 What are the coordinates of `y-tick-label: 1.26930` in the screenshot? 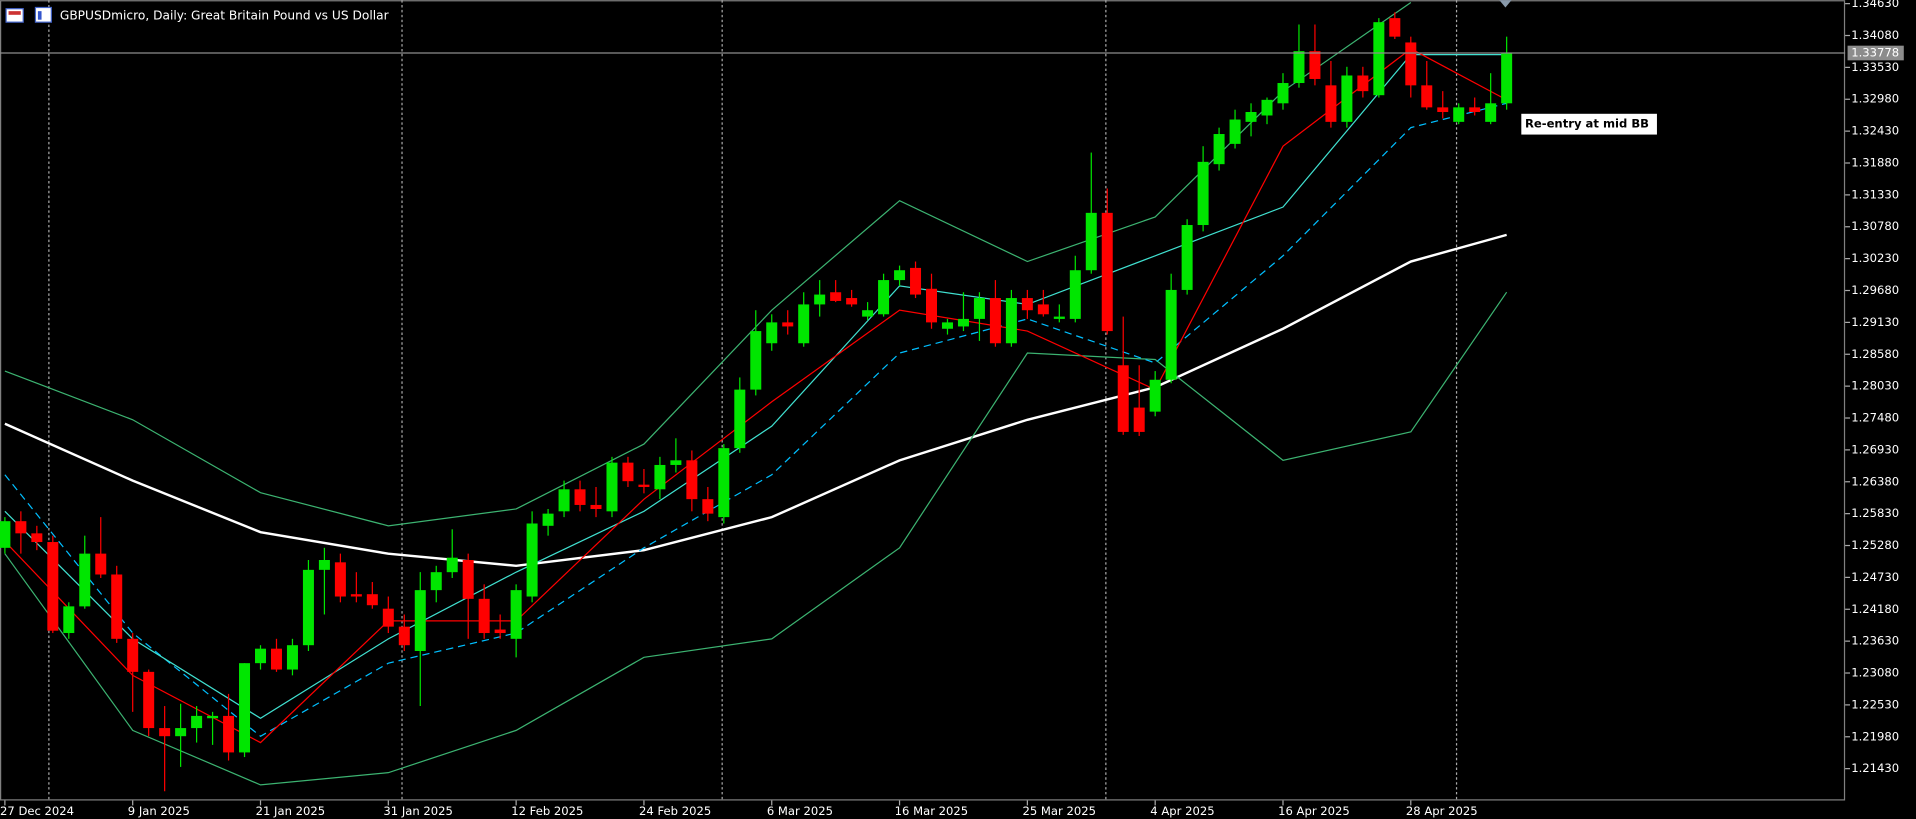 It's located at (1875, 449).